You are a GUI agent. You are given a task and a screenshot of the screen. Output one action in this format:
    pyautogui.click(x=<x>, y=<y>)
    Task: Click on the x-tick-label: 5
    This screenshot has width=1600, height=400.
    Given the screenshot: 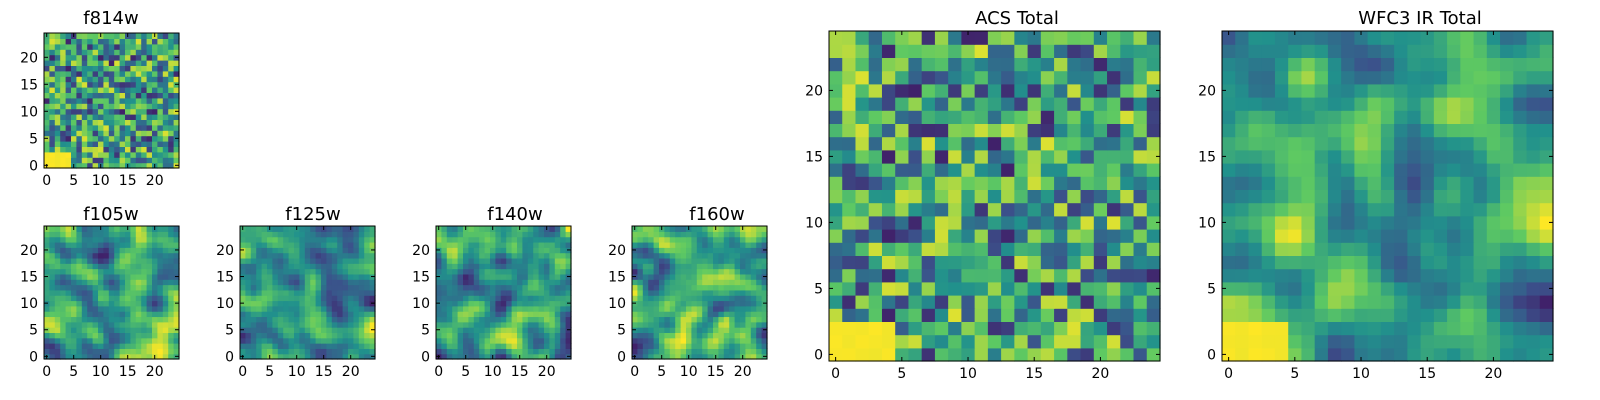 What is the action you would take?
    pyautogui.click(x=73, y=372)
    